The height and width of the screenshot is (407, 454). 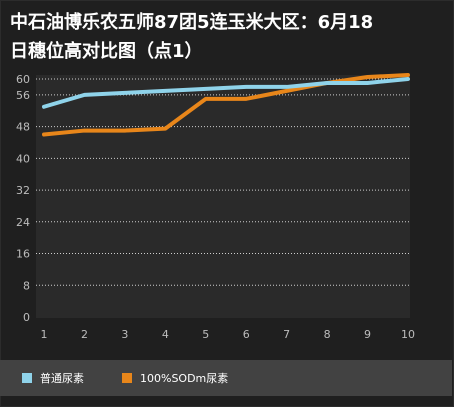 What do you see at coordinates (84, 334) in the screenshot?
I see `x-tick-label: 2` at bounding box center [84, 334].